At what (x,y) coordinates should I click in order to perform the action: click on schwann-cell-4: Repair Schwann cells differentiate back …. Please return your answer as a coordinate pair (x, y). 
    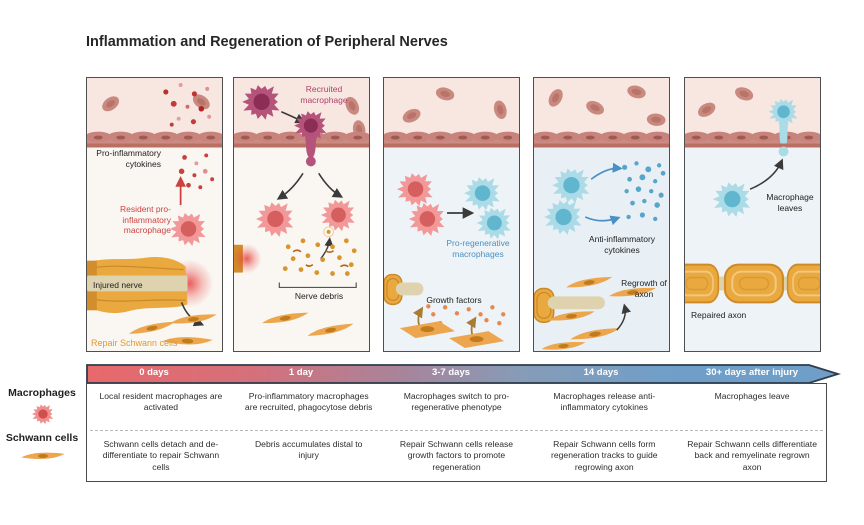
    Looking at the image, I should click on (752, 455).